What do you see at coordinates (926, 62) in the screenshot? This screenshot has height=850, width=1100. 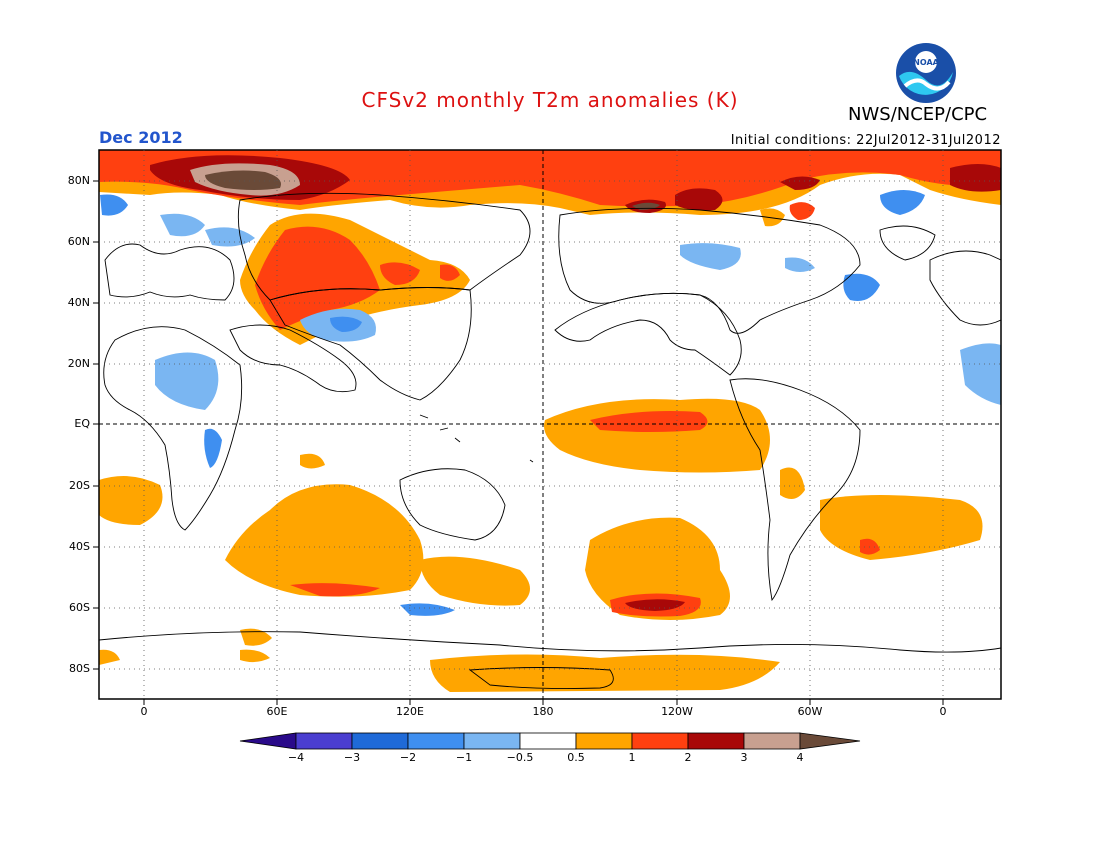 I see `logo-text: NOAA` at bounding box center [926, 62].